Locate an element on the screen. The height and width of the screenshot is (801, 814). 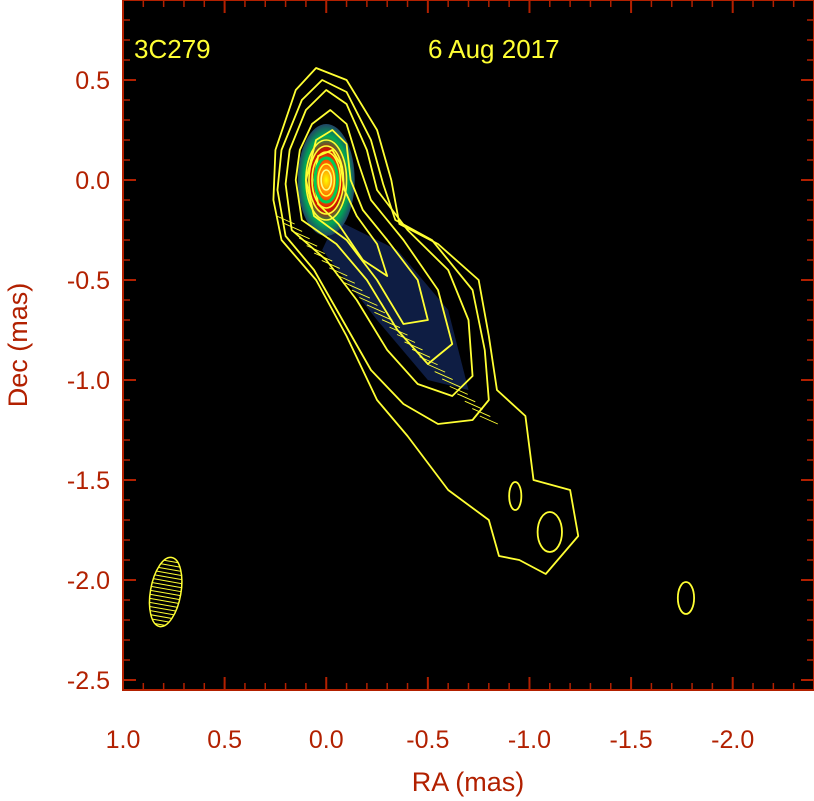
y-tick-label: -2.5 is located at coordinates (88, 681).